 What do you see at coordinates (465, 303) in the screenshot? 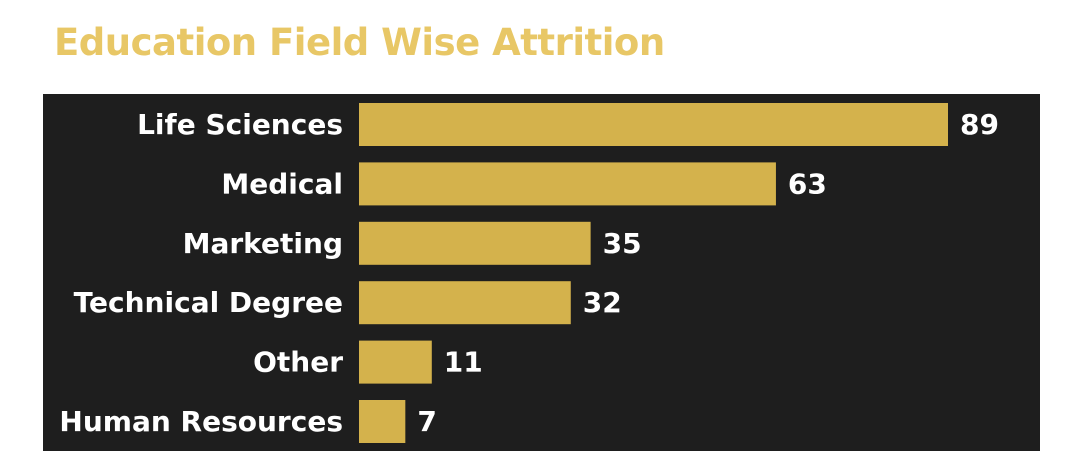
I see `bar-technical-degree` at bounding box center [465, 303].